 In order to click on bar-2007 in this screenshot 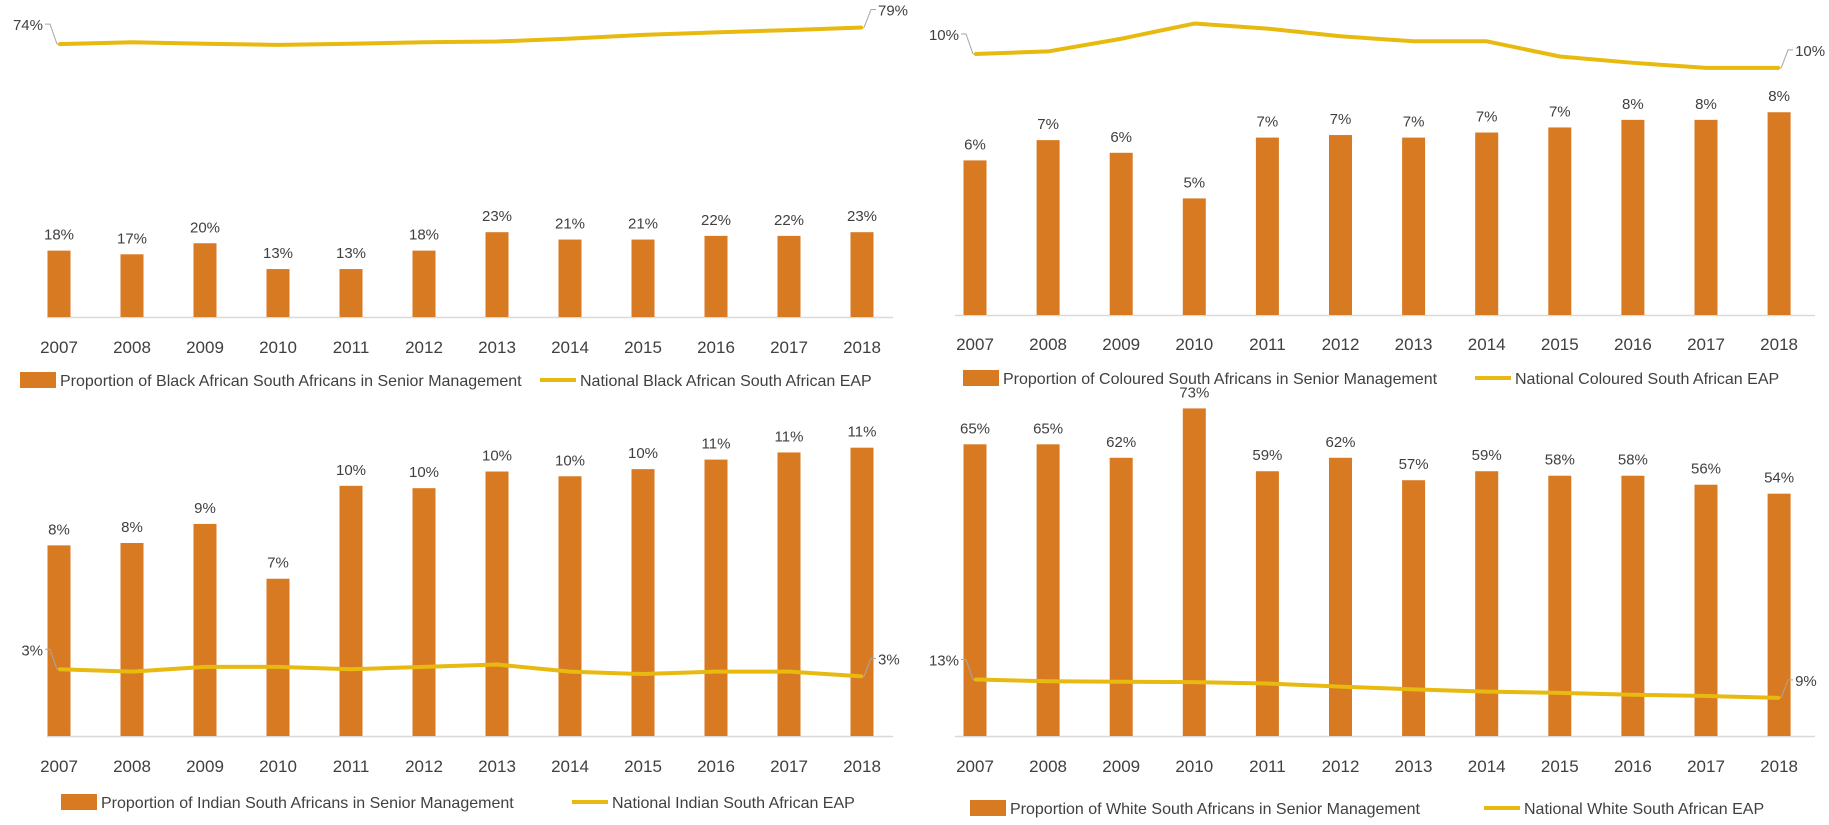, I will do `click(59, 284)`.